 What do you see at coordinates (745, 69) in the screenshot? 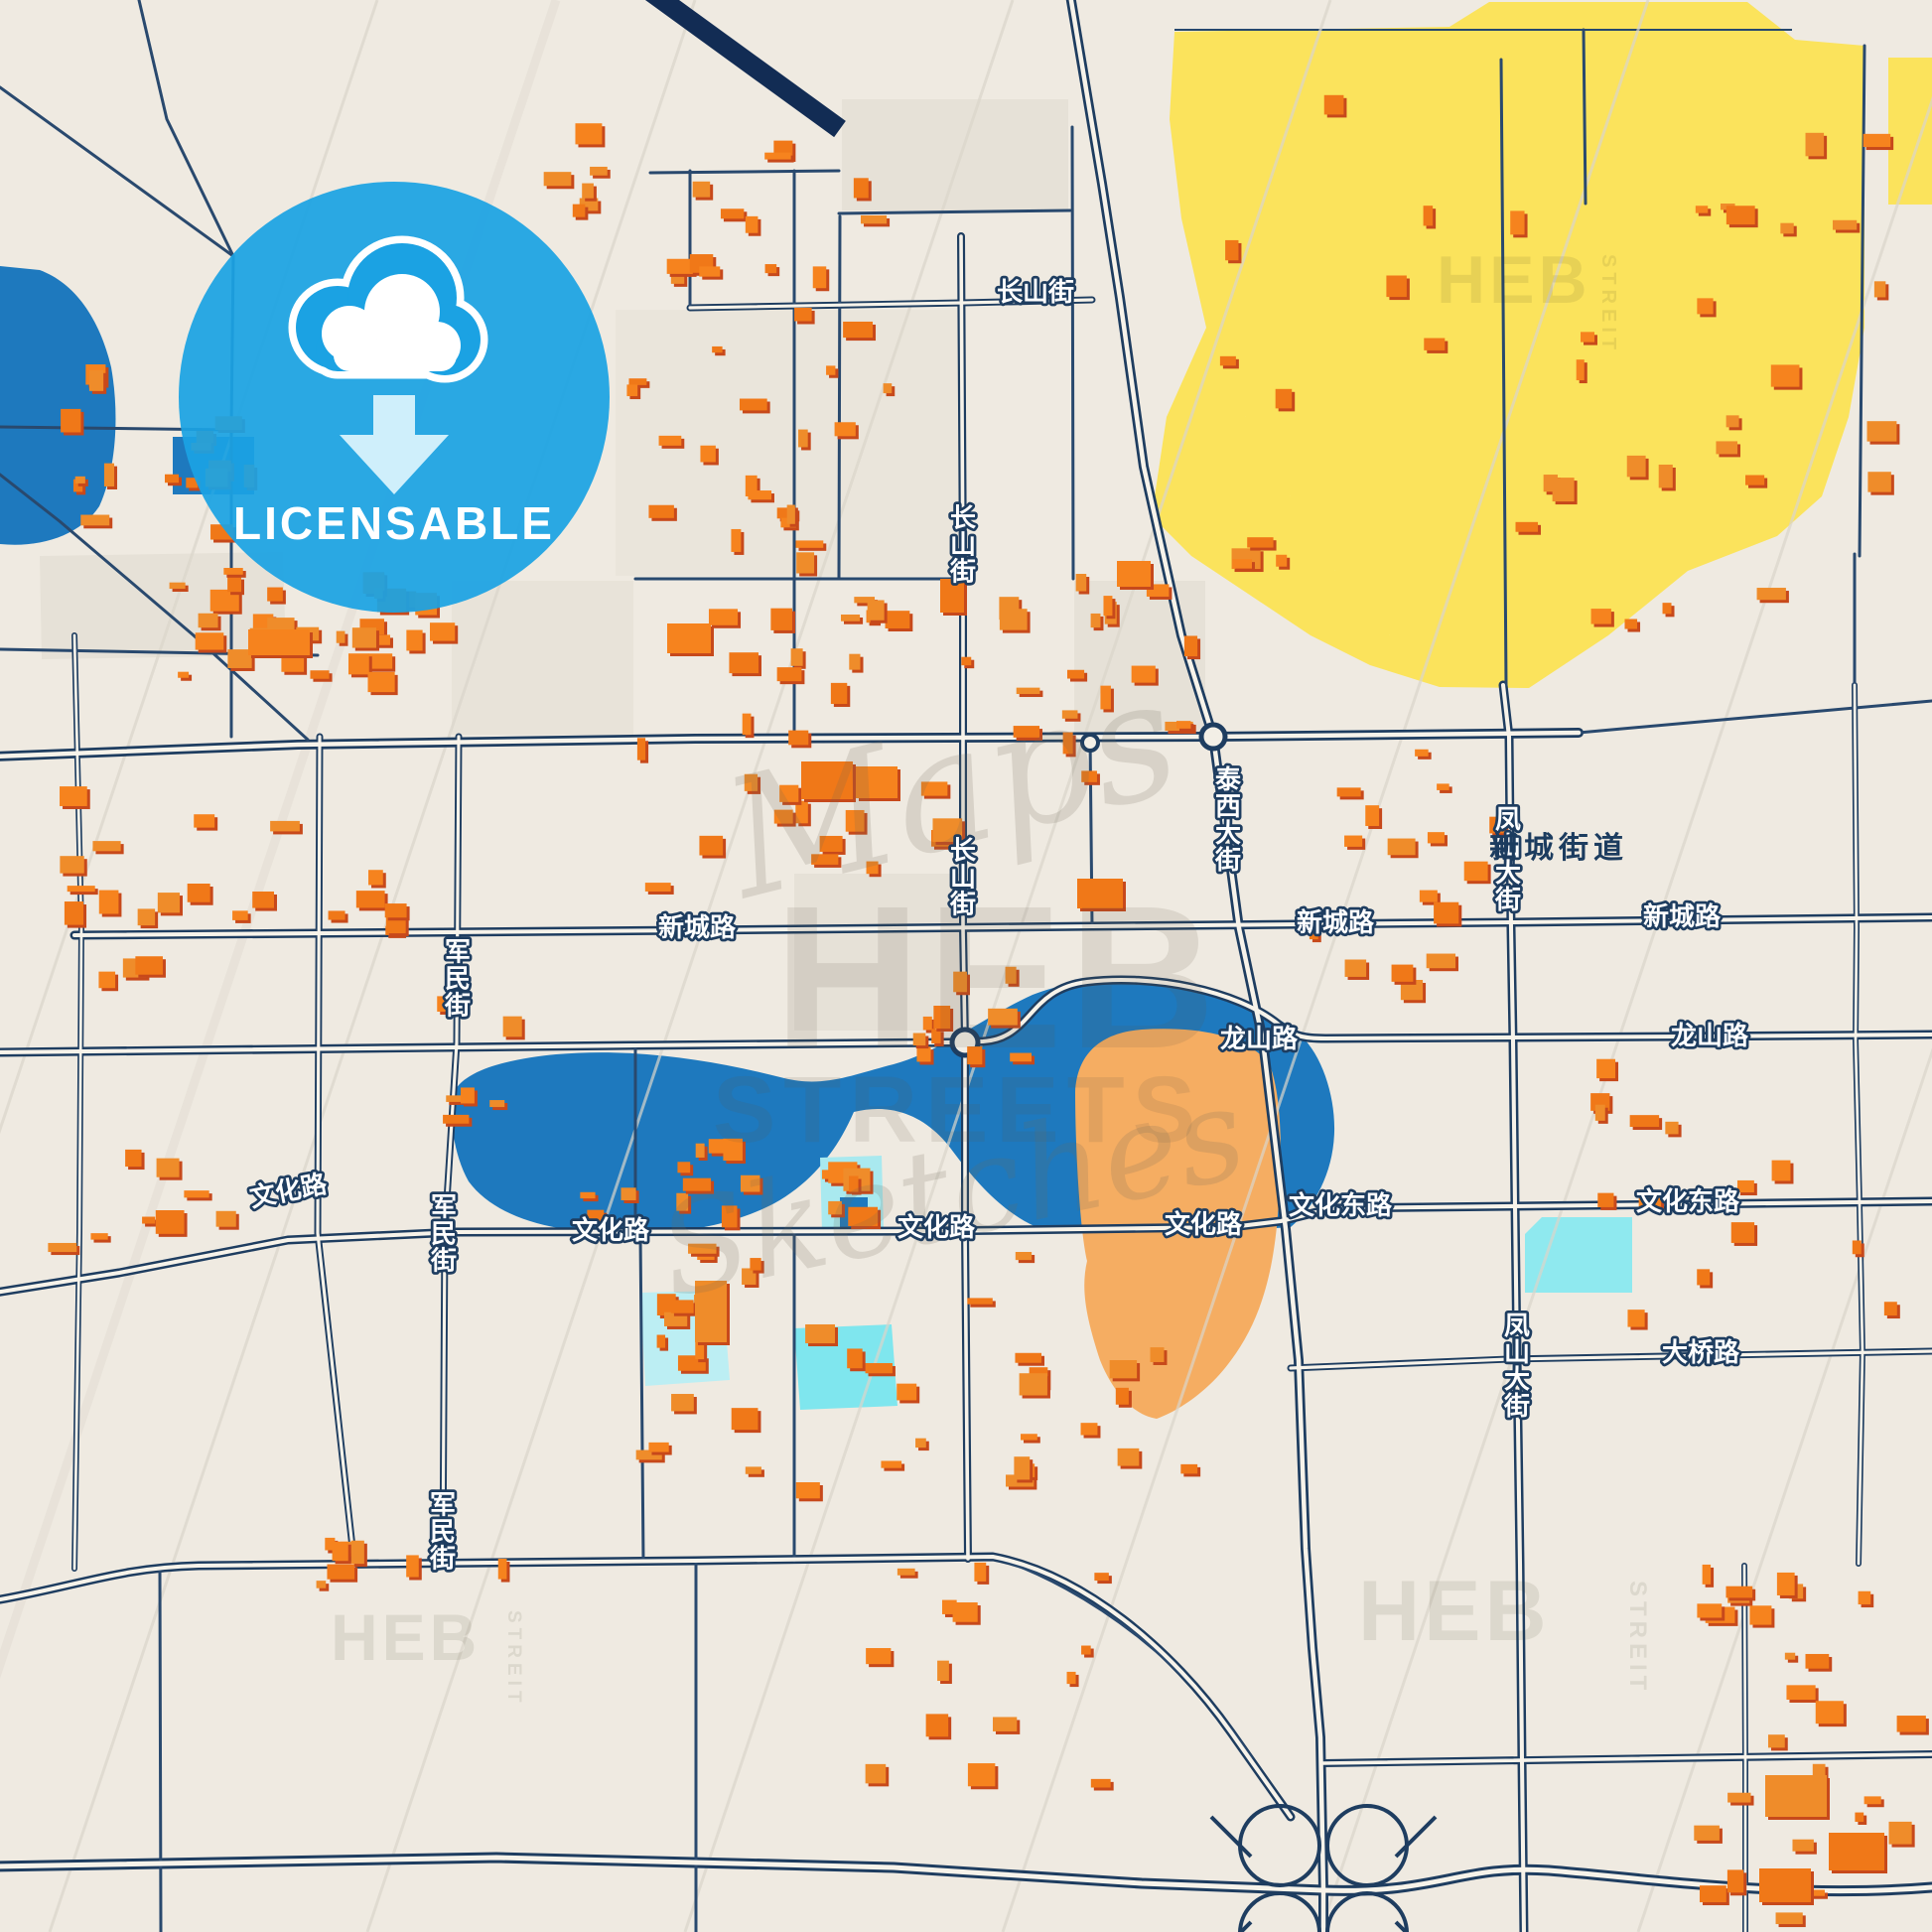
I see `railway-line` at bounding box center [745, 69].